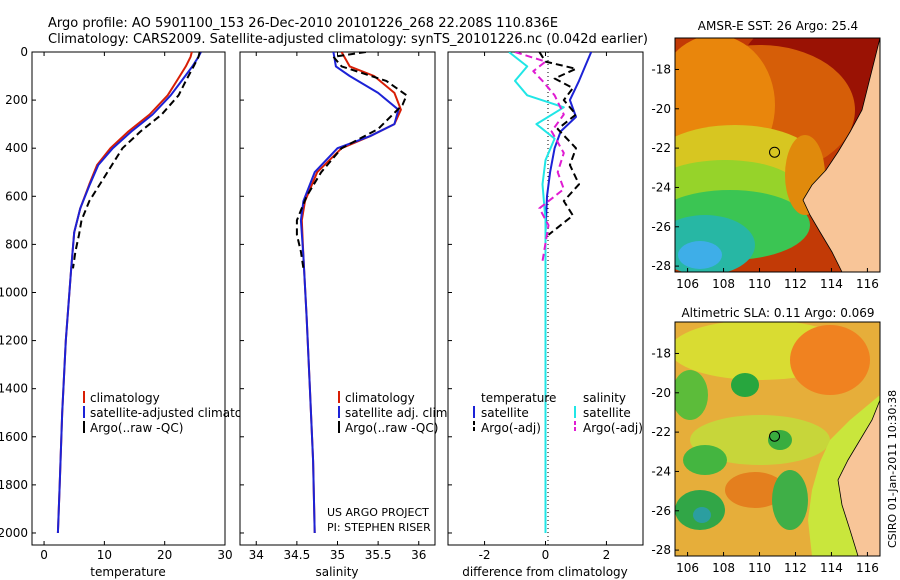  Describe the element at coordinates (16, 244) in the screenshot. I see `y-tick-label: 800` at that location.